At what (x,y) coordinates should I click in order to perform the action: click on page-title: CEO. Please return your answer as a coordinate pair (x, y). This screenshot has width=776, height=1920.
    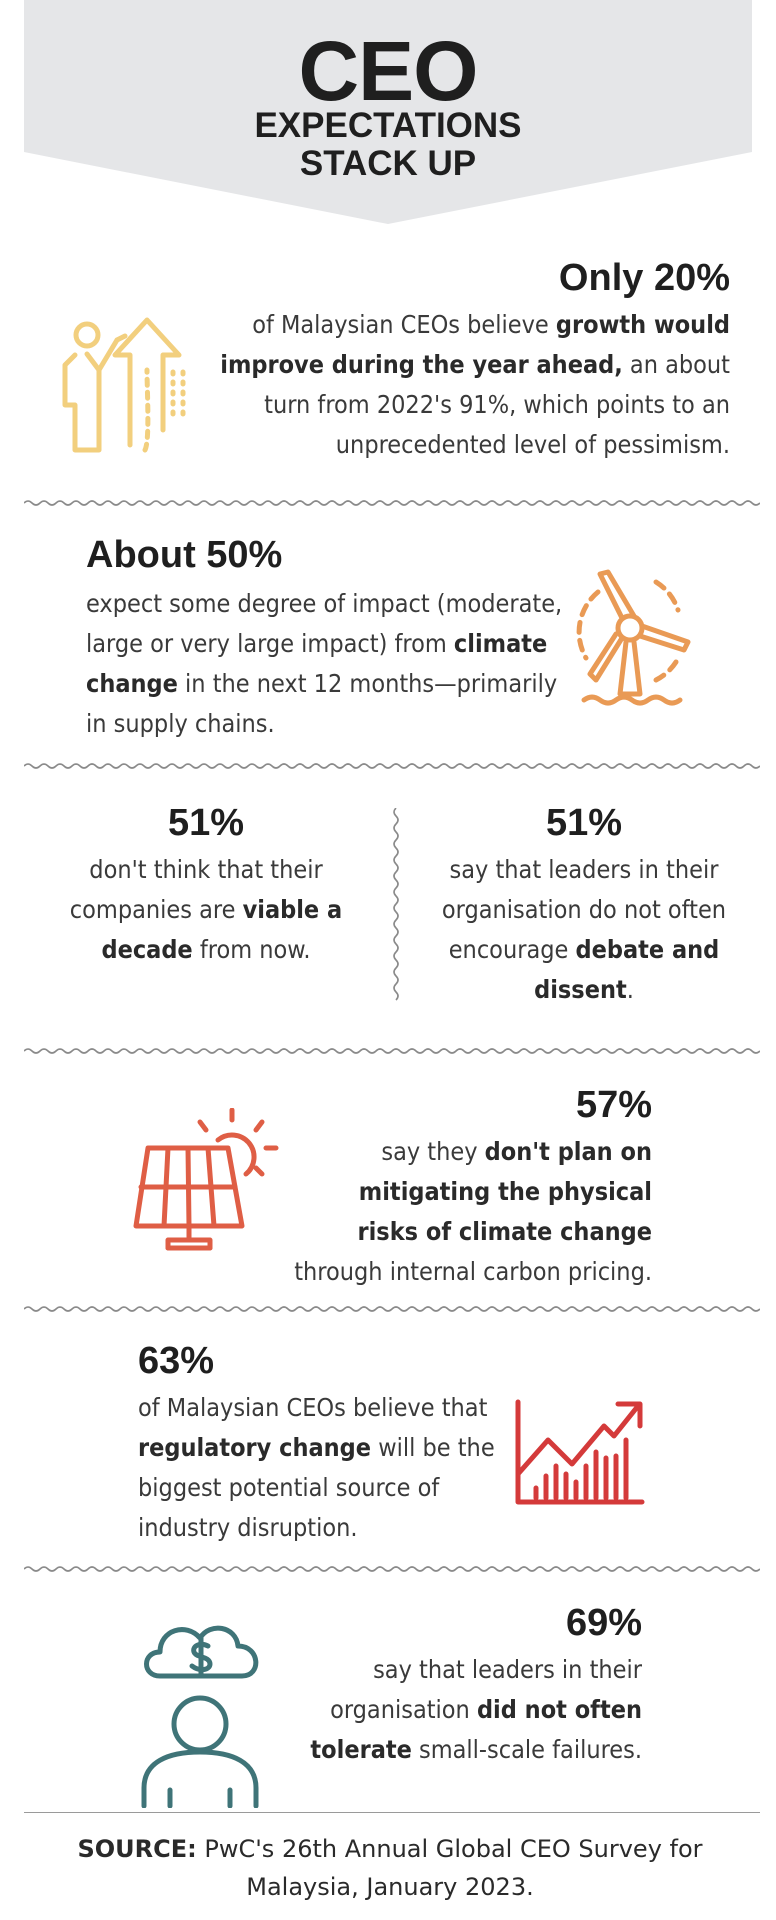
    Looking at the image, I should click on (388, 71).